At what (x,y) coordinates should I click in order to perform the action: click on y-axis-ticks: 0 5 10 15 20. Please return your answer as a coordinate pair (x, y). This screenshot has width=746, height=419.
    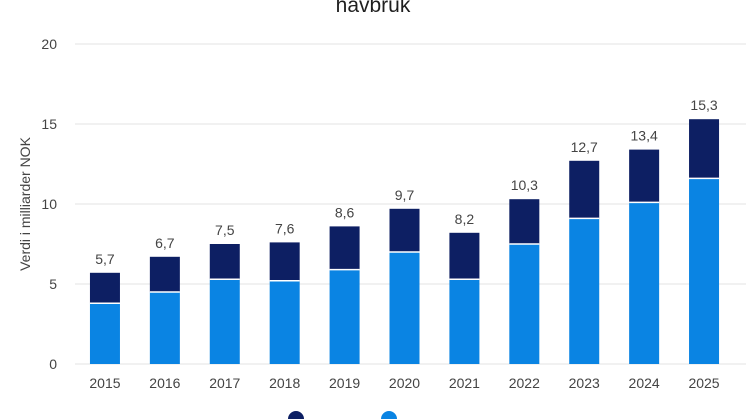
    Looking at the image, I should click on (49, 204).